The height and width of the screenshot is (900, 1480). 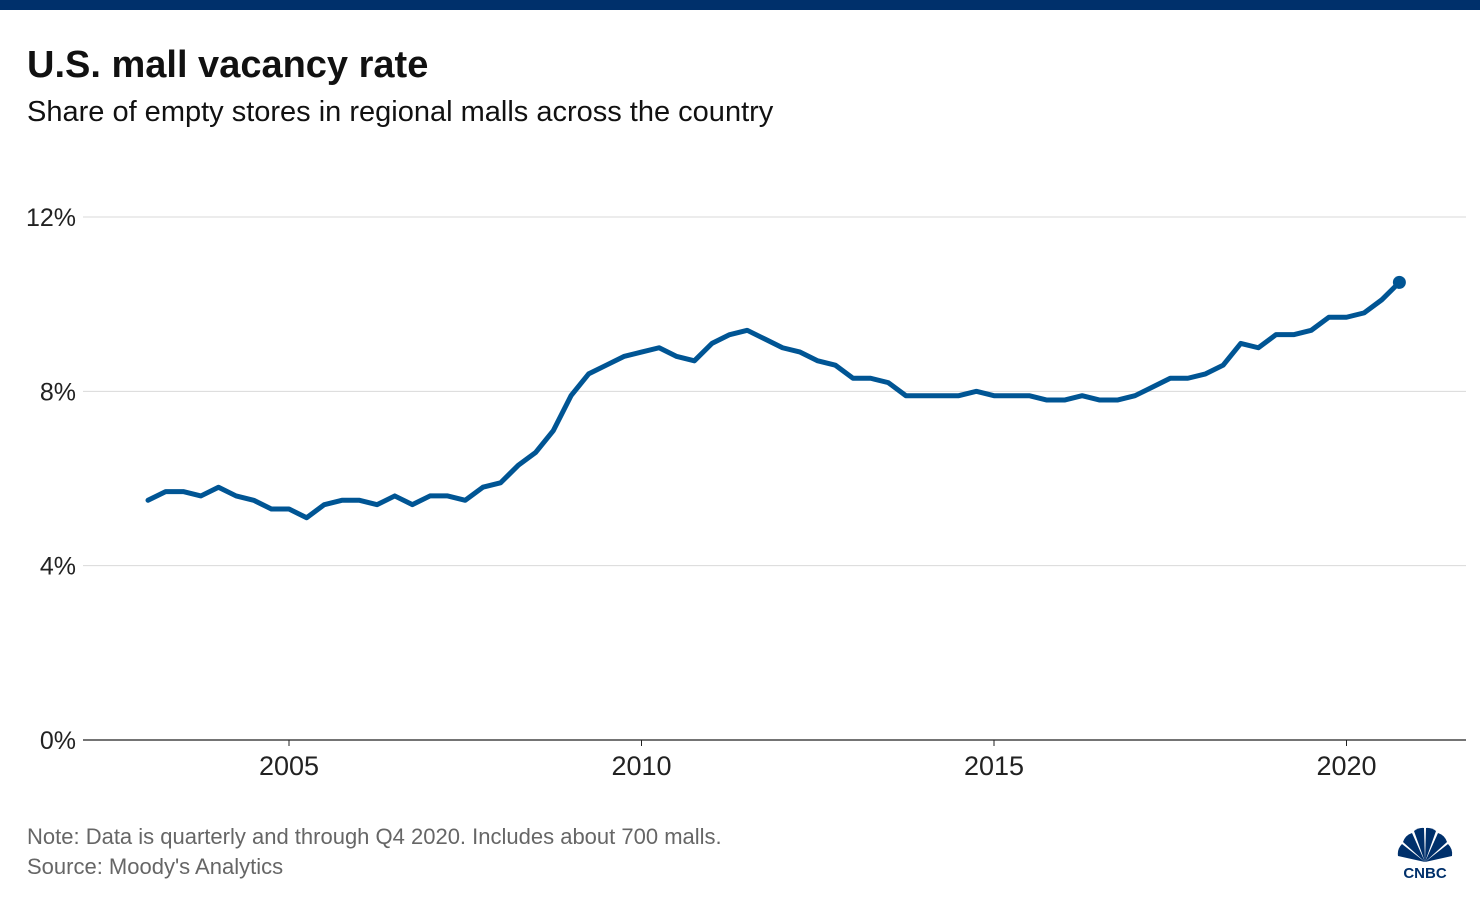 I want to click on source-note: Source: Moody's Analytics, so click(x=155, y=866).